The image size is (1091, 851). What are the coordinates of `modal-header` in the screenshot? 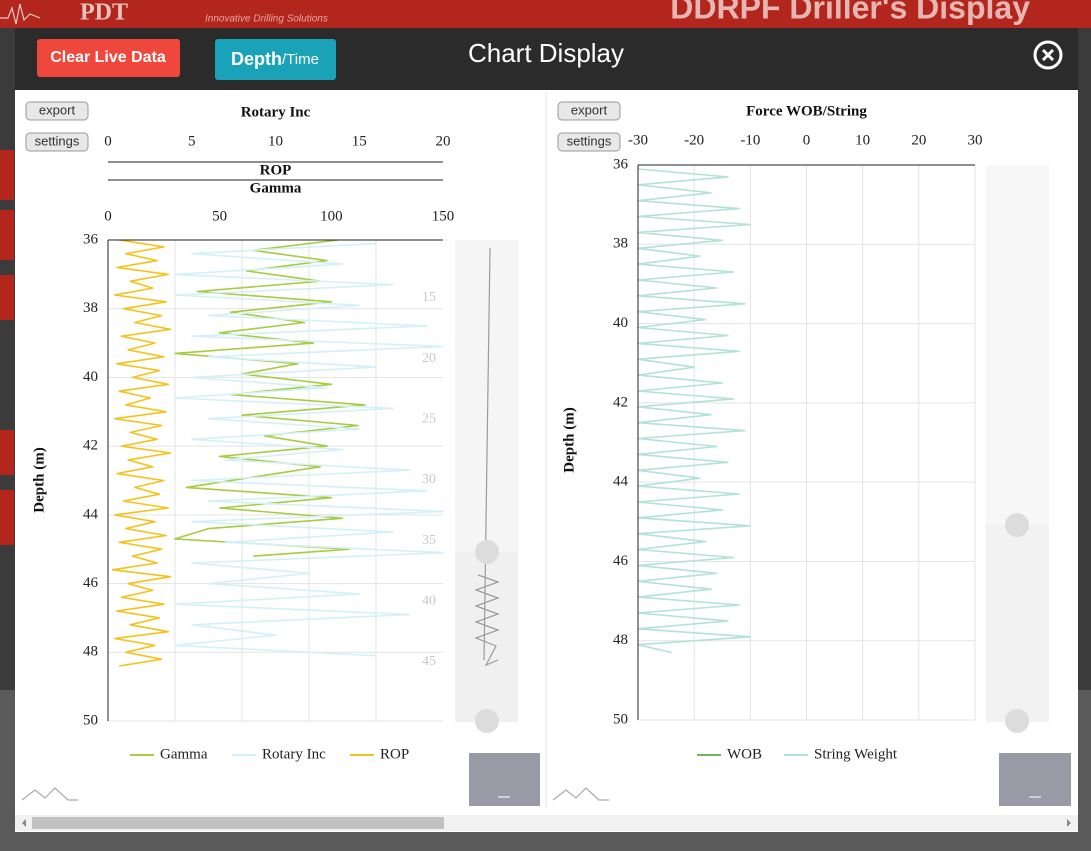 It's located at (546, 59).